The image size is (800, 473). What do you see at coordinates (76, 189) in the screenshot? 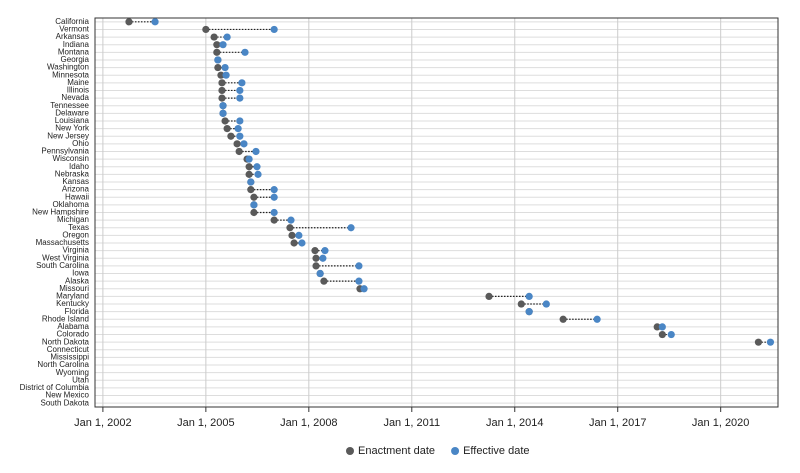
I see `y-tick-label: Arizona` at bounding box center [76, 189].